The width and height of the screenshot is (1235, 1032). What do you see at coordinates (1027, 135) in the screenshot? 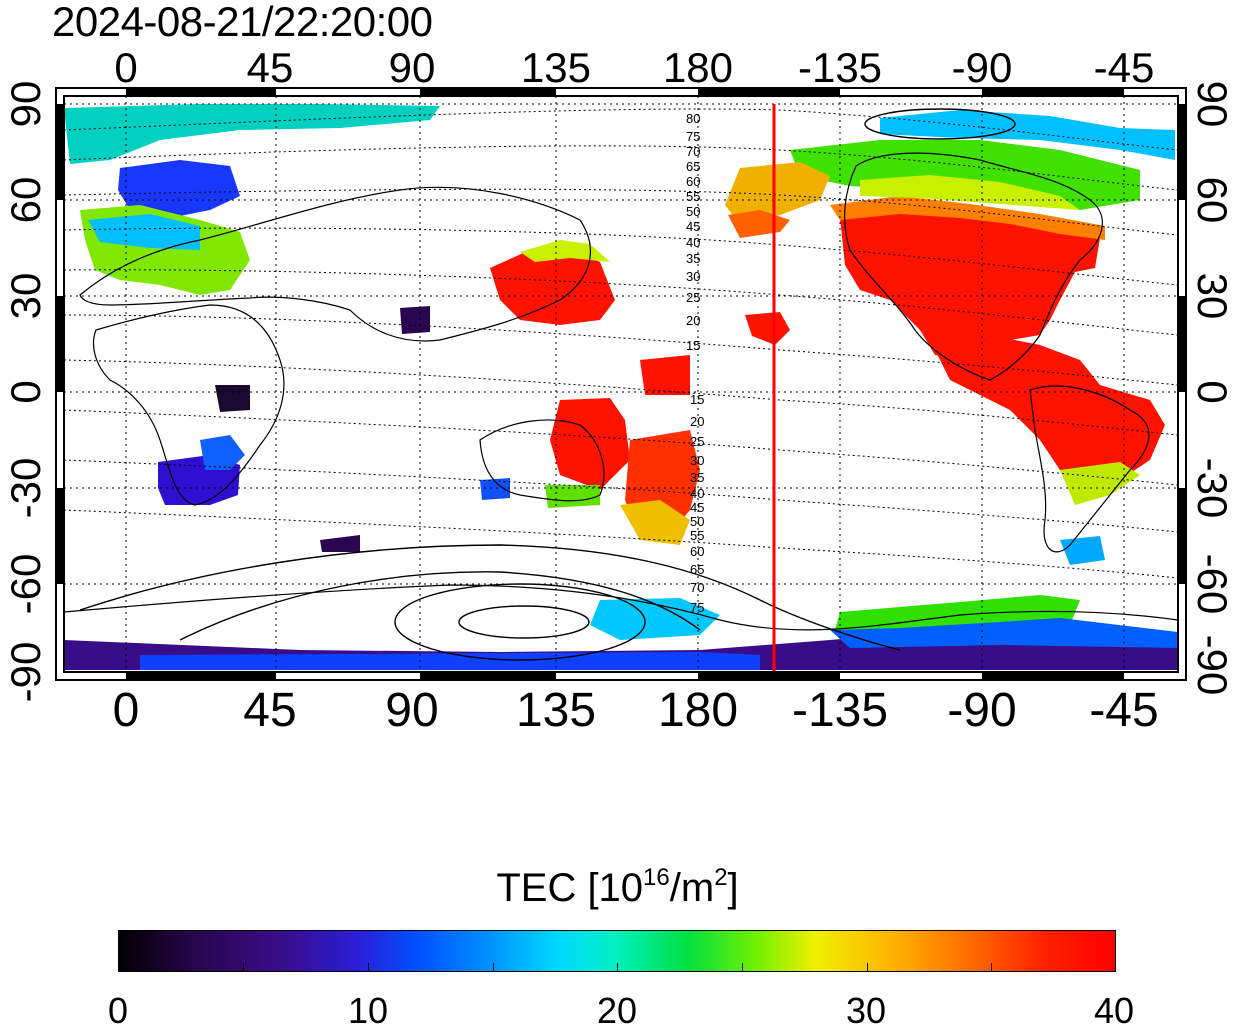
I see `tec-patch-arctic-na` at bounding box center [1027, 135].